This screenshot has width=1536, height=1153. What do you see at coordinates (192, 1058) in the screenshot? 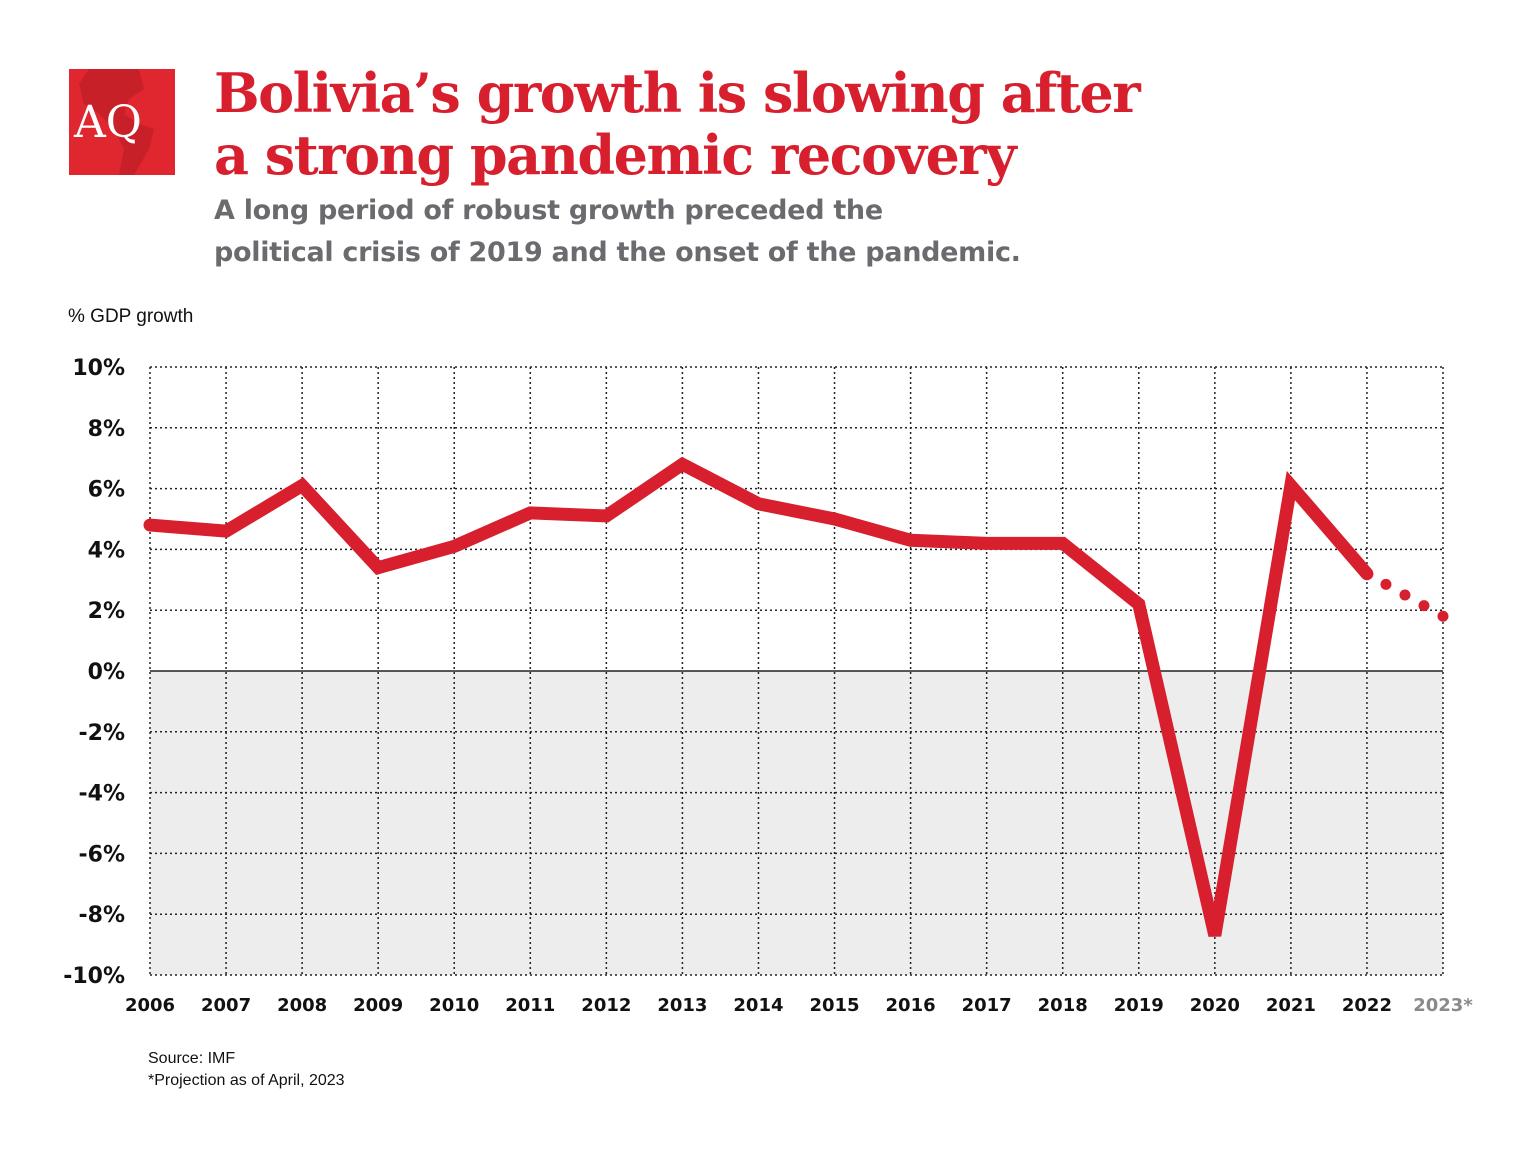
I see `source-text: Source: IMF` at bounding box center [192, 1058].